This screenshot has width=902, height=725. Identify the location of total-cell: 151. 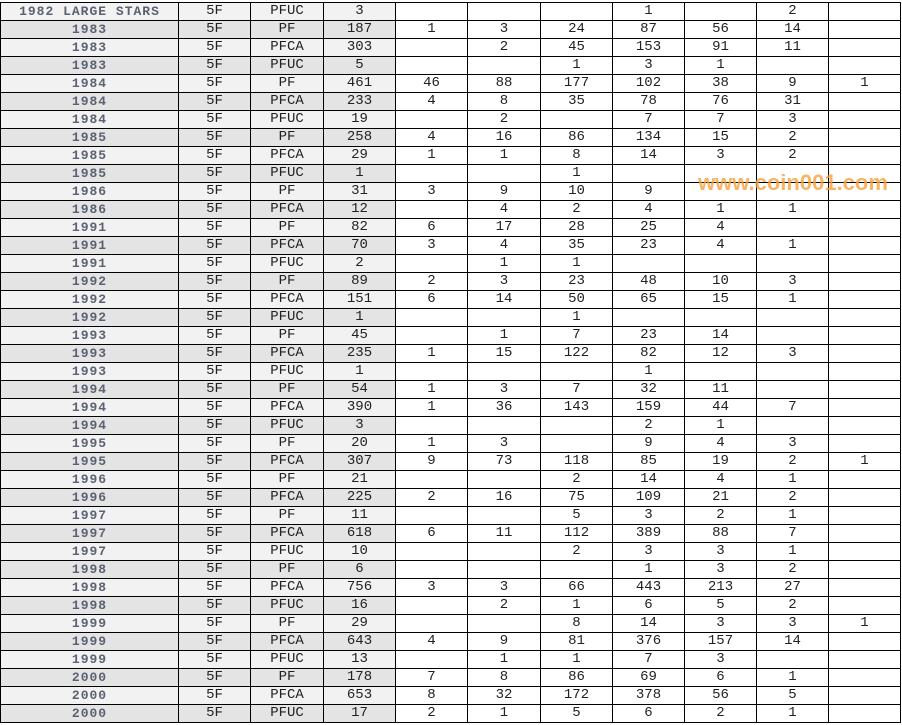
(359, 299).